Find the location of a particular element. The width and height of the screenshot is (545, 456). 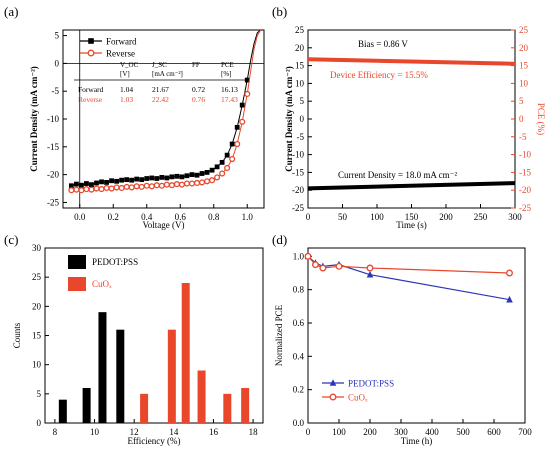

table-header: FF is located at coordinates (196, 65).